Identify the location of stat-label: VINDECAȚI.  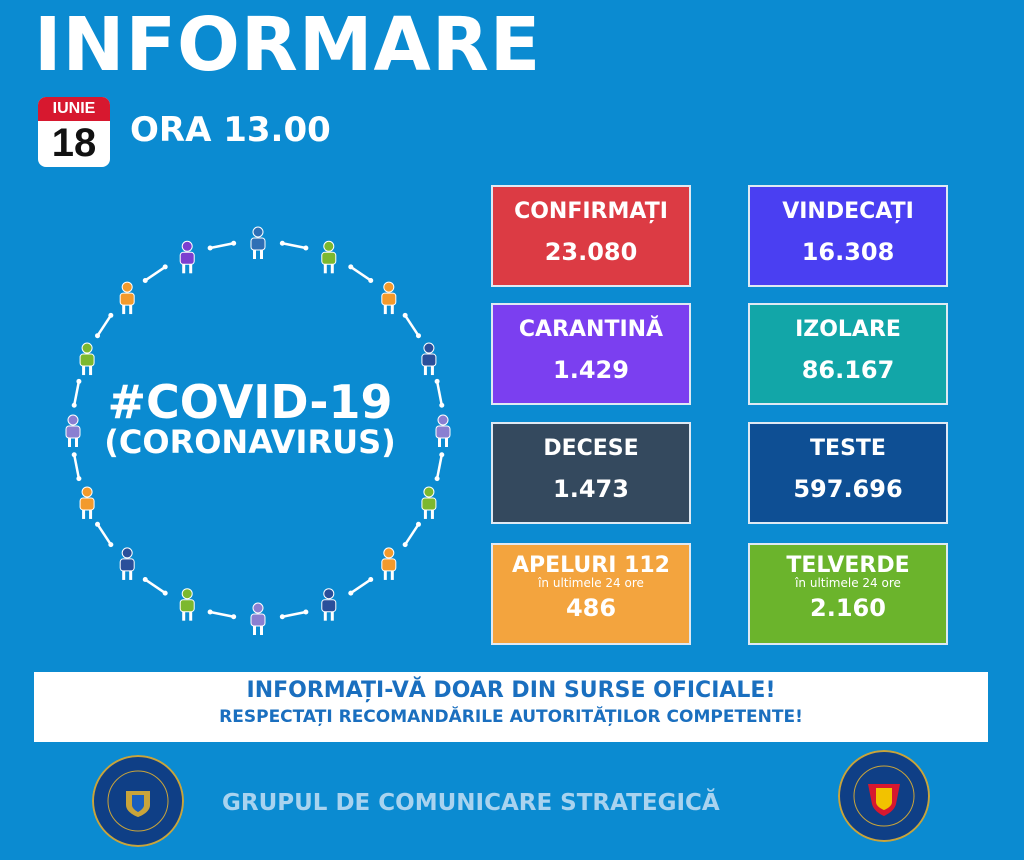
(848, 211).